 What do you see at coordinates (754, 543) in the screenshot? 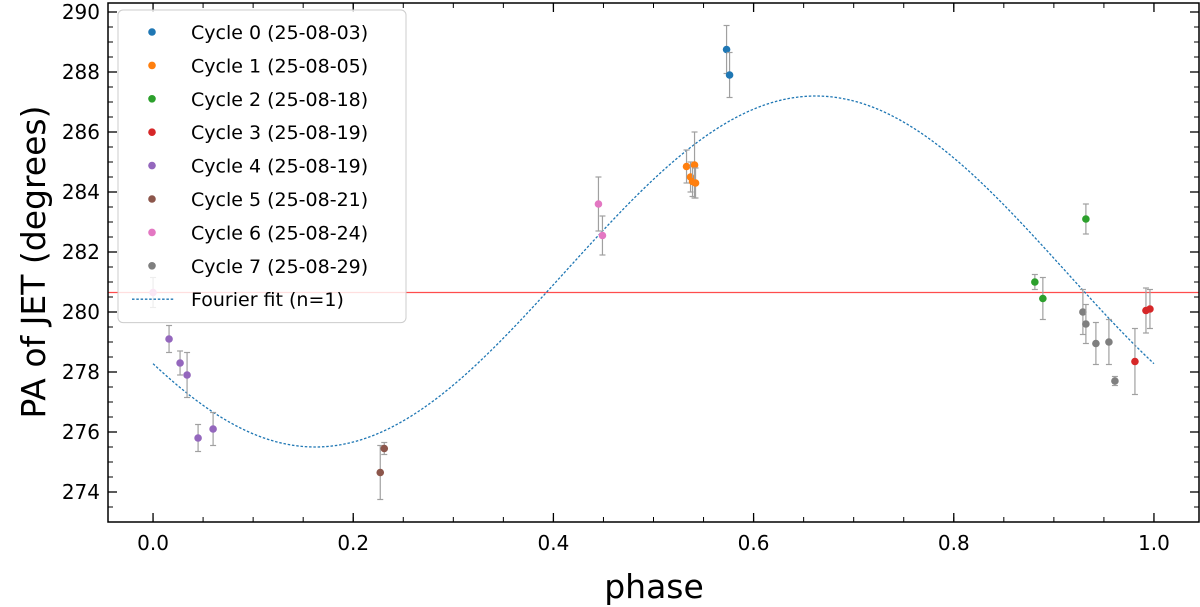
I see `x-tick-label: 0.6` at bounding box center [754, 543].